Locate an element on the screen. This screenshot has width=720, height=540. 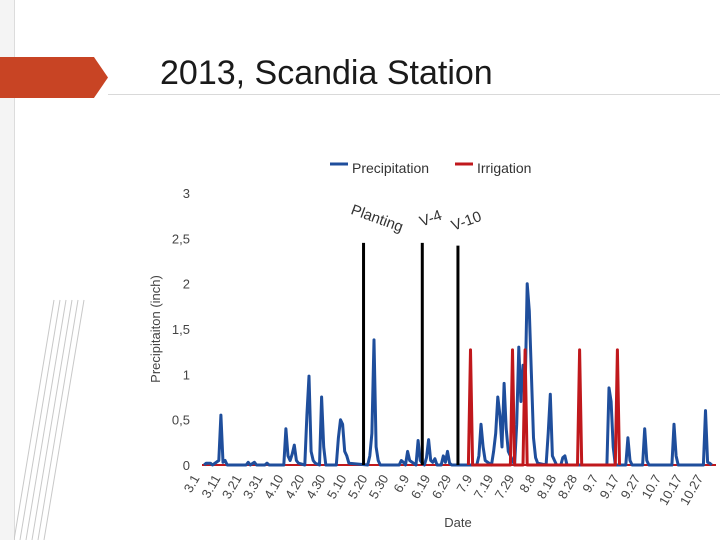
x-tick-label: 8.28 is located at coordinates (568, 486).